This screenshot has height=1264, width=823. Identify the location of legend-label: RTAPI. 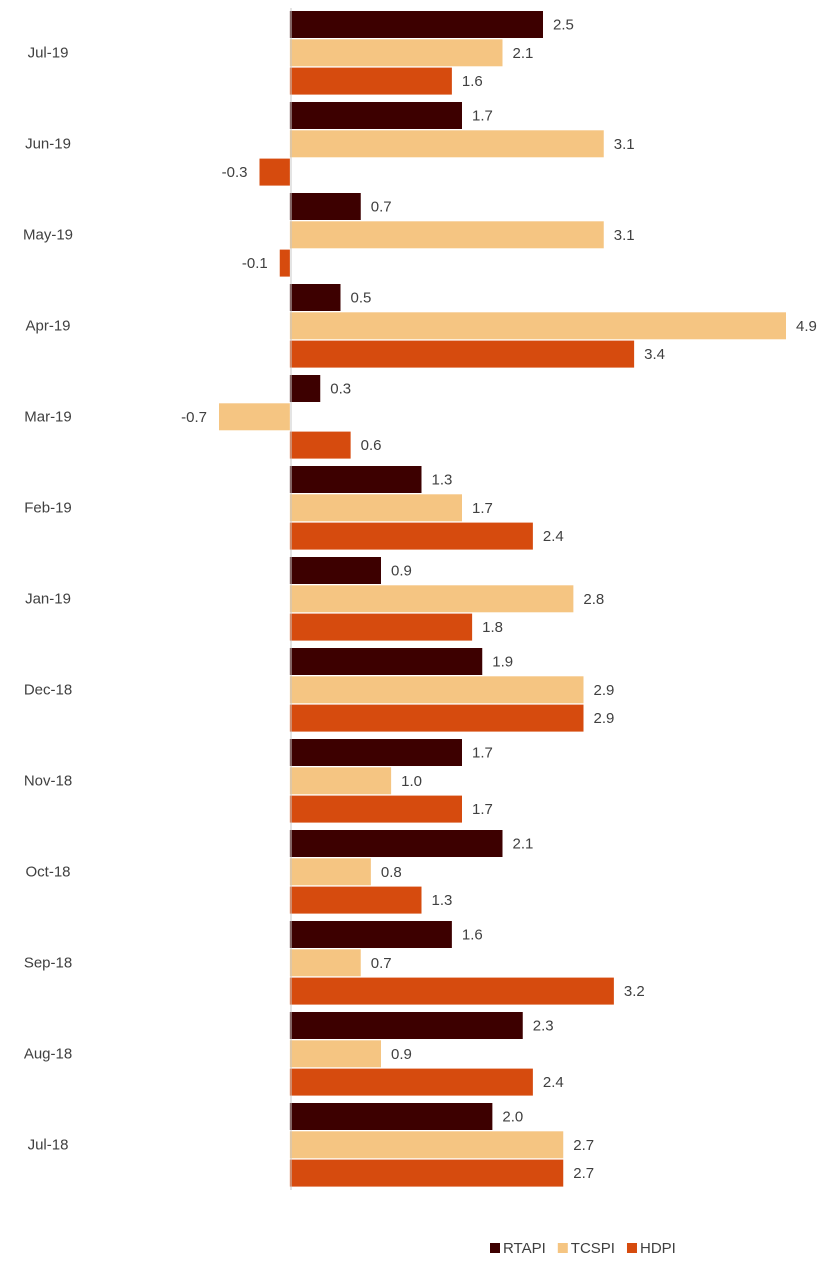
(524, 1248).